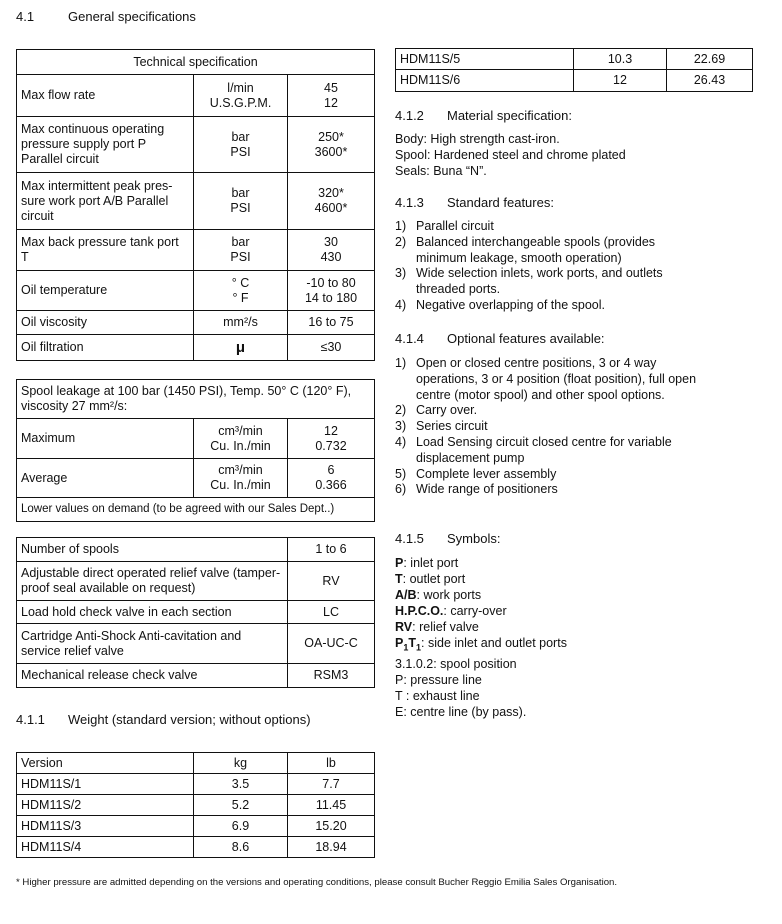  What do you see at coordinates (106, 16) in the screenshot?
I see `section-heading: 4.1 General specifications` at bounding box center [106, 16].